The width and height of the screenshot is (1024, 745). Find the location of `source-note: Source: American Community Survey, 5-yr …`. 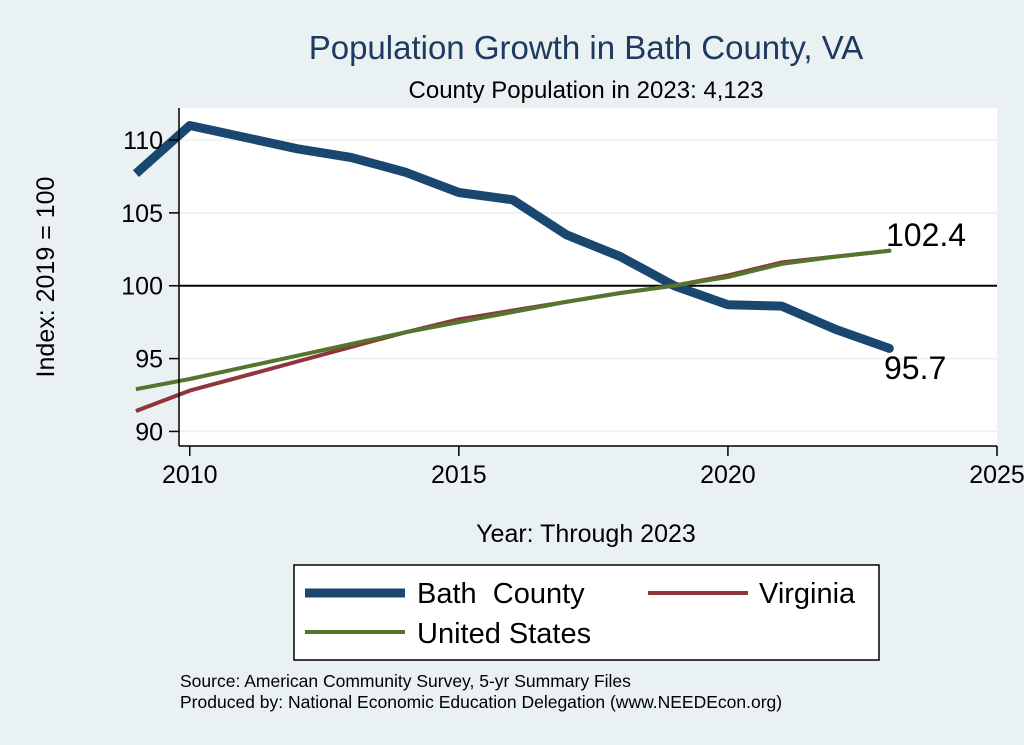

source-note: Source: American Community Survey, 5-yr … is located at coordinates (405, 681).